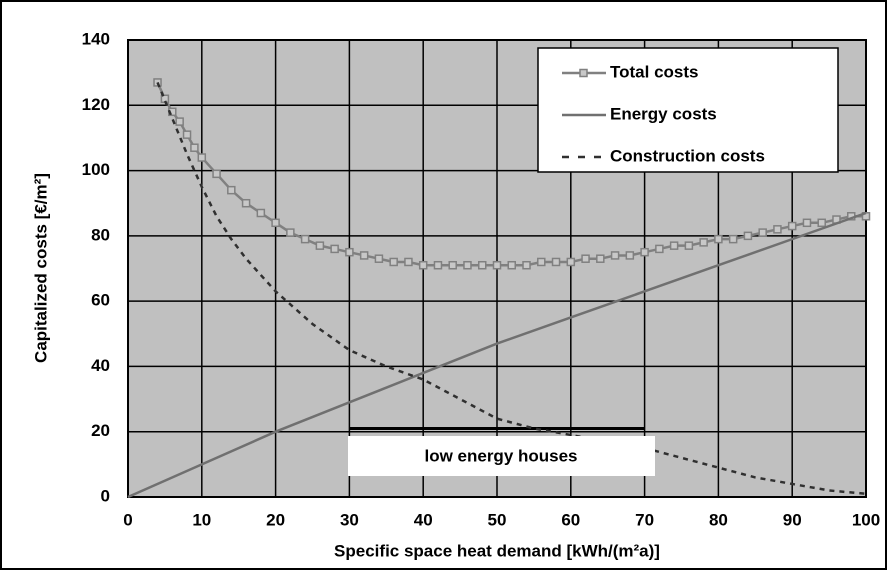 This screenshot has height=575, width=887. What do you see at coordinates (866, 519) in the screenshot?
I see `x-tick-label: 100` at bounding box center [866, 519].